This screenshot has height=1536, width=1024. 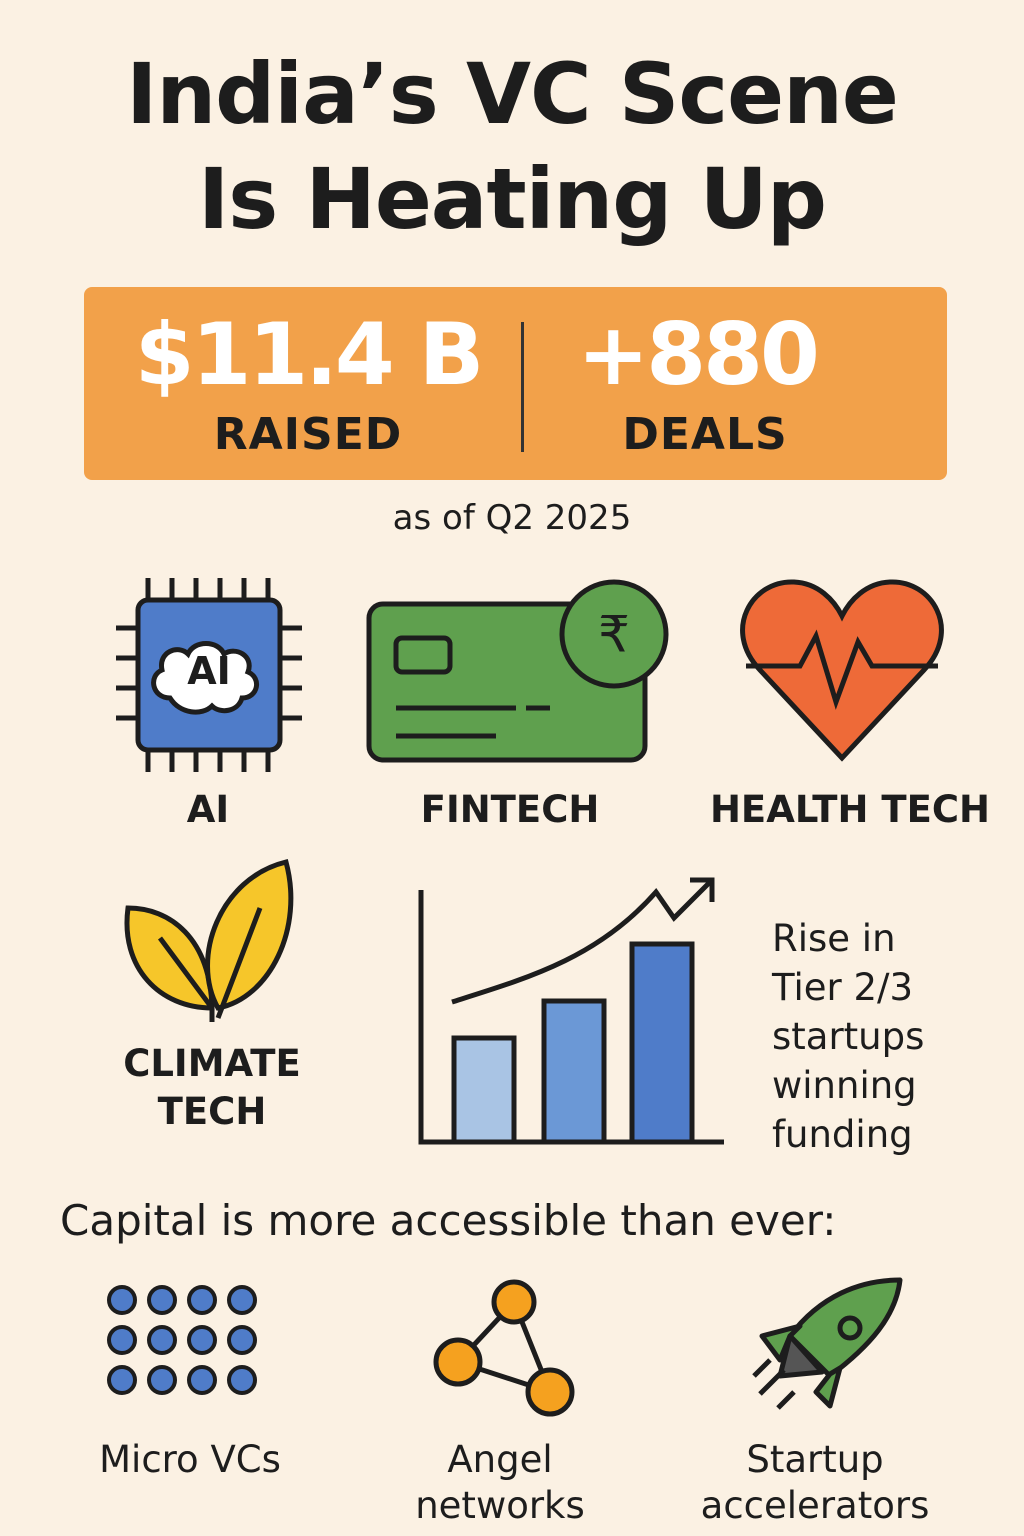 I want to click on sector-label: CLIMATE TECH, so click(x=212, y=1087).